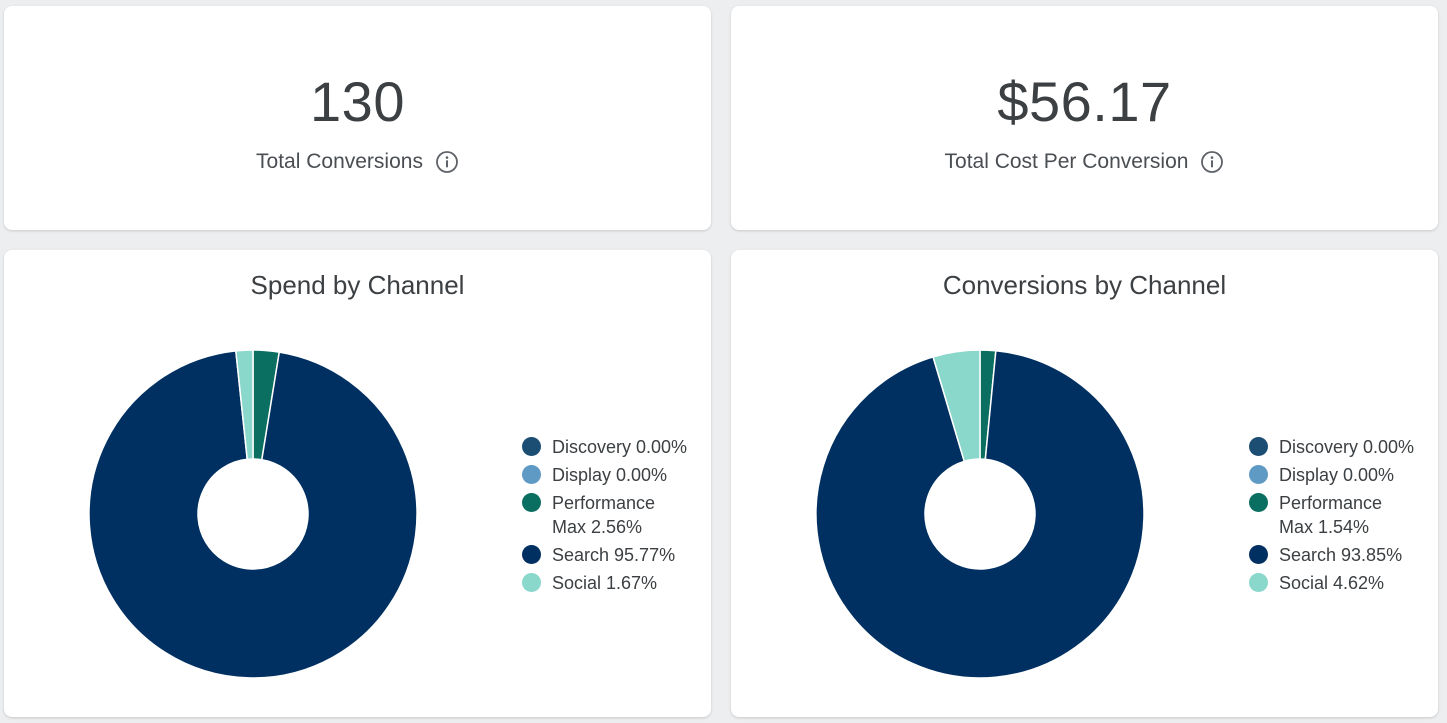 The height and width of the screenshot is (723, 1447). Describe the element at coordinates (1084, 285) in the screenshot. I see `chart-title: Conversions by Channel` at that location.